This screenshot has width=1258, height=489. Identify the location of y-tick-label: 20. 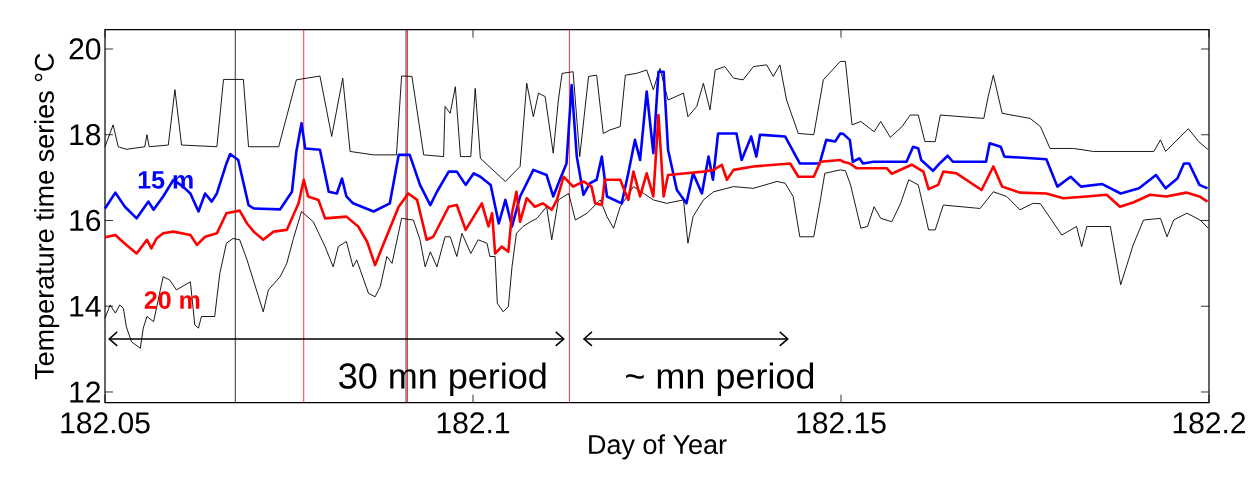
(85, 49).